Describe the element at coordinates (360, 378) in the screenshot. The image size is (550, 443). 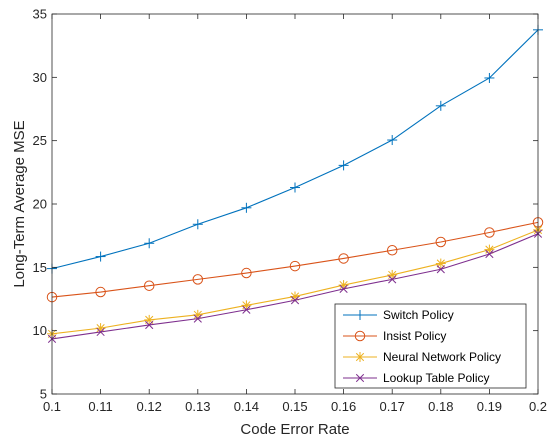
I see `legend-marker-lookup-table-policy` at that location.